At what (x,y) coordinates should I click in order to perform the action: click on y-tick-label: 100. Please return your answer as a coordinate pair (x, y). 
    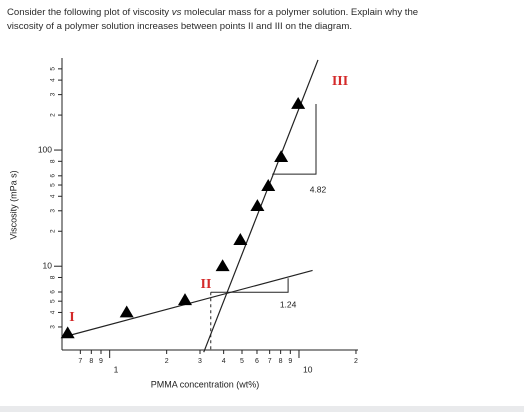
    Looking at the image, I should click on (45, 149).